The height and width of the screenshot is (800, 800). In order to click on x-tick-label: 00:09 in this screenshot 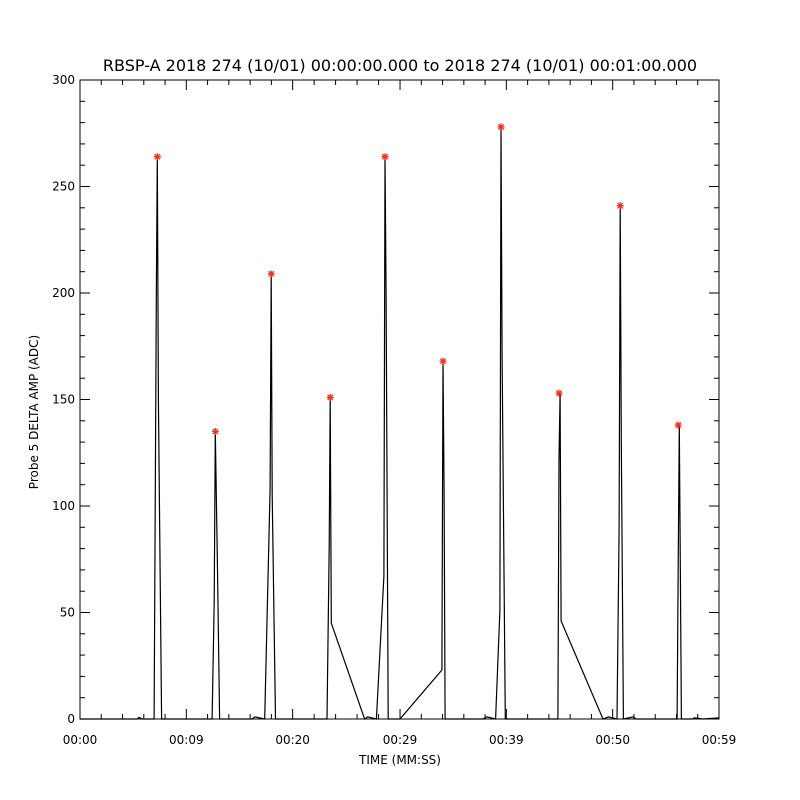, I will do `click(186, 740)`.